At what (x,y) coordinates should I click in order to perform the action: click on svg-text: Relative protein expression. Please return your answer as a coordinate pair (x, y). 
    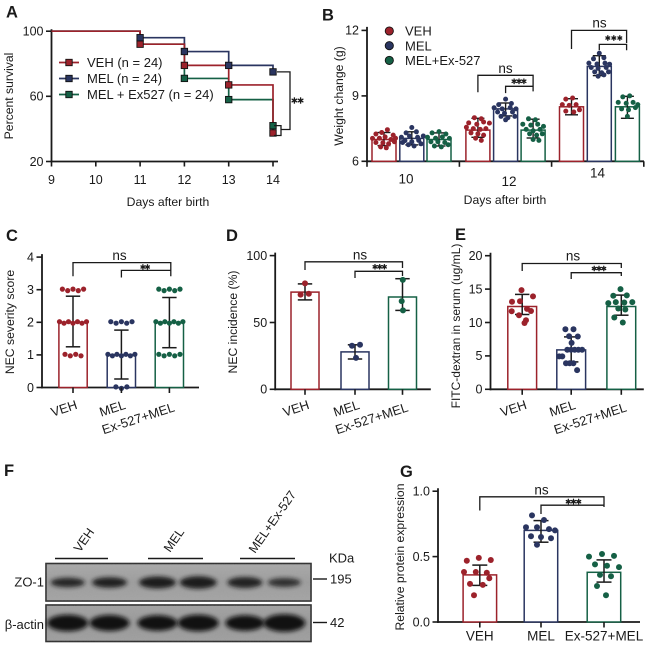
    Looking at the image, I should click on (400, 556).